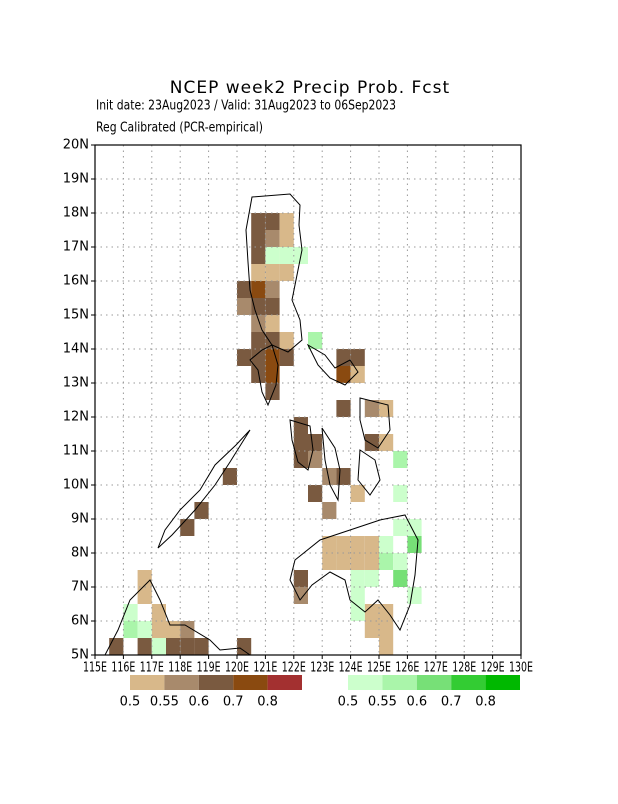  I want to click on y-tick-label: 11N, so click(76, 451).